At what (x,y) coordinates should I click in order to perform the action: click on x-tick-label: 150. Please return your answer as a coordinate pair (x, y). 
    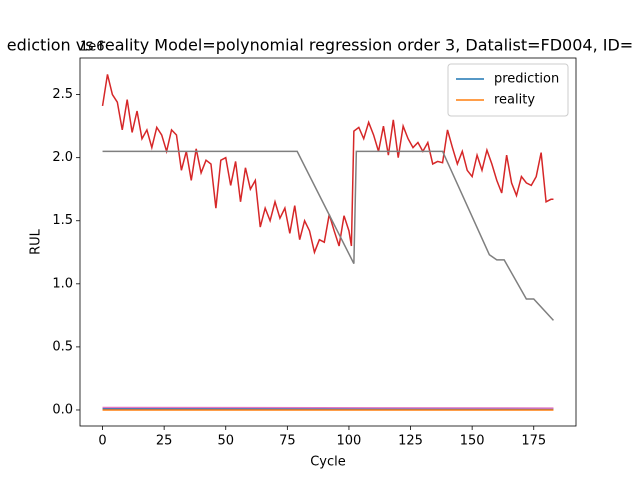
    Looking at the image, I should click on (472, 441).